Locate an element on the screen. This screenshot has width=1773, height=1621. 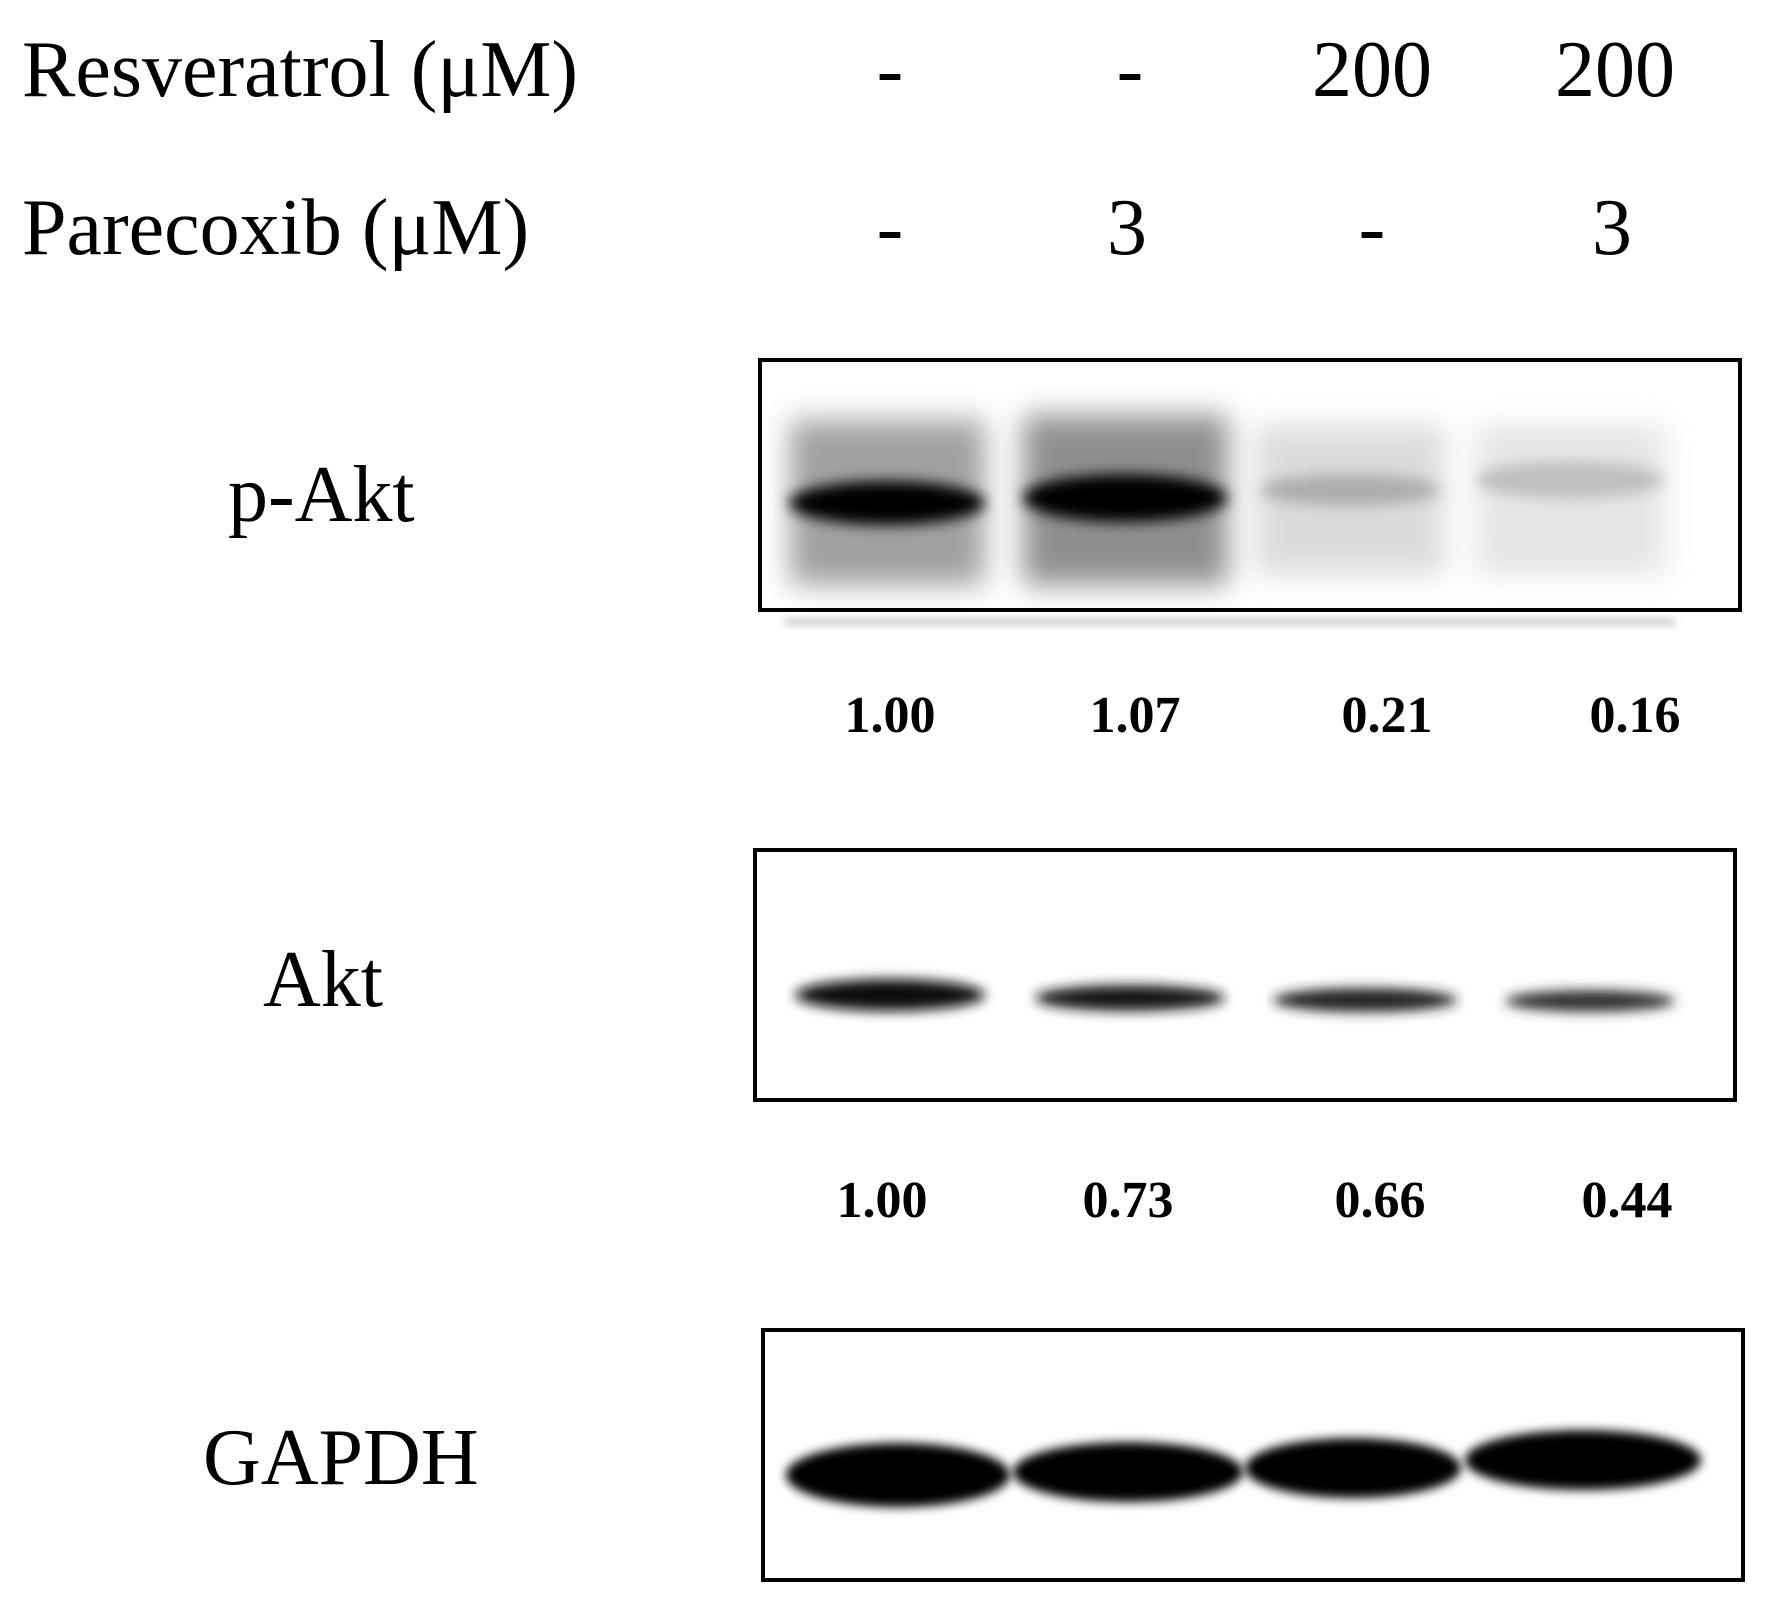
akt-label: Akt is located at coordinates (323, 980).